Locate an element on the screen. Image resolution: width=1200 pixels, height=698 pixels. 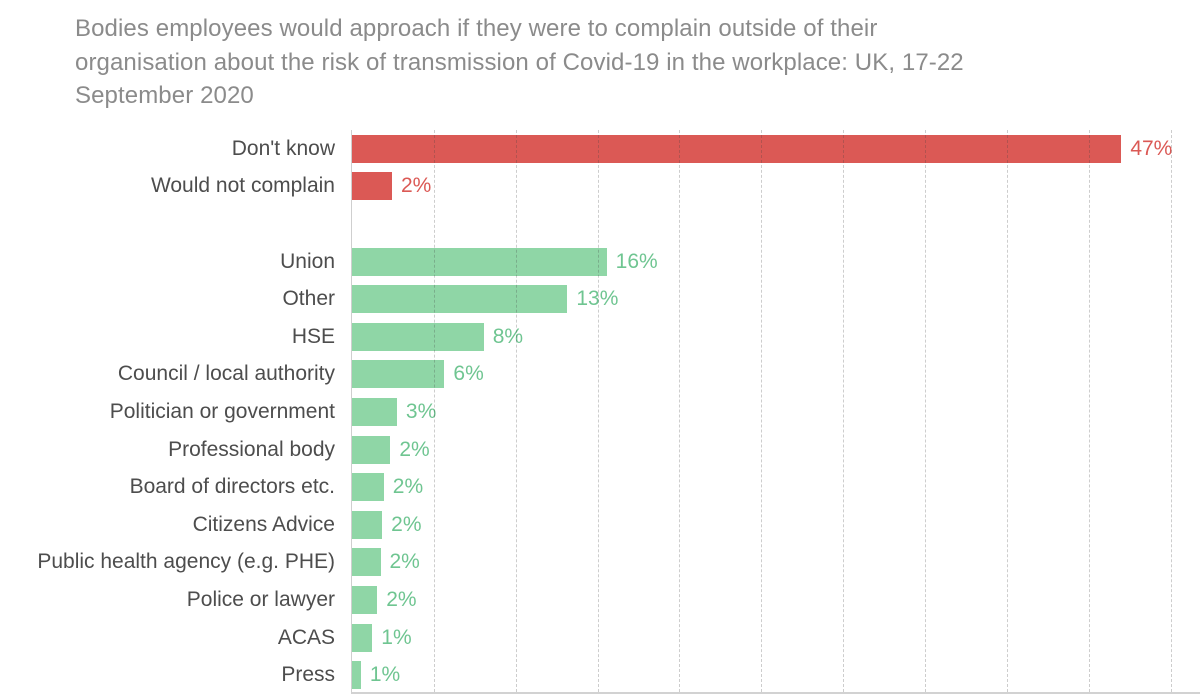
value-label: 13% is located at coordinates (597, 299).